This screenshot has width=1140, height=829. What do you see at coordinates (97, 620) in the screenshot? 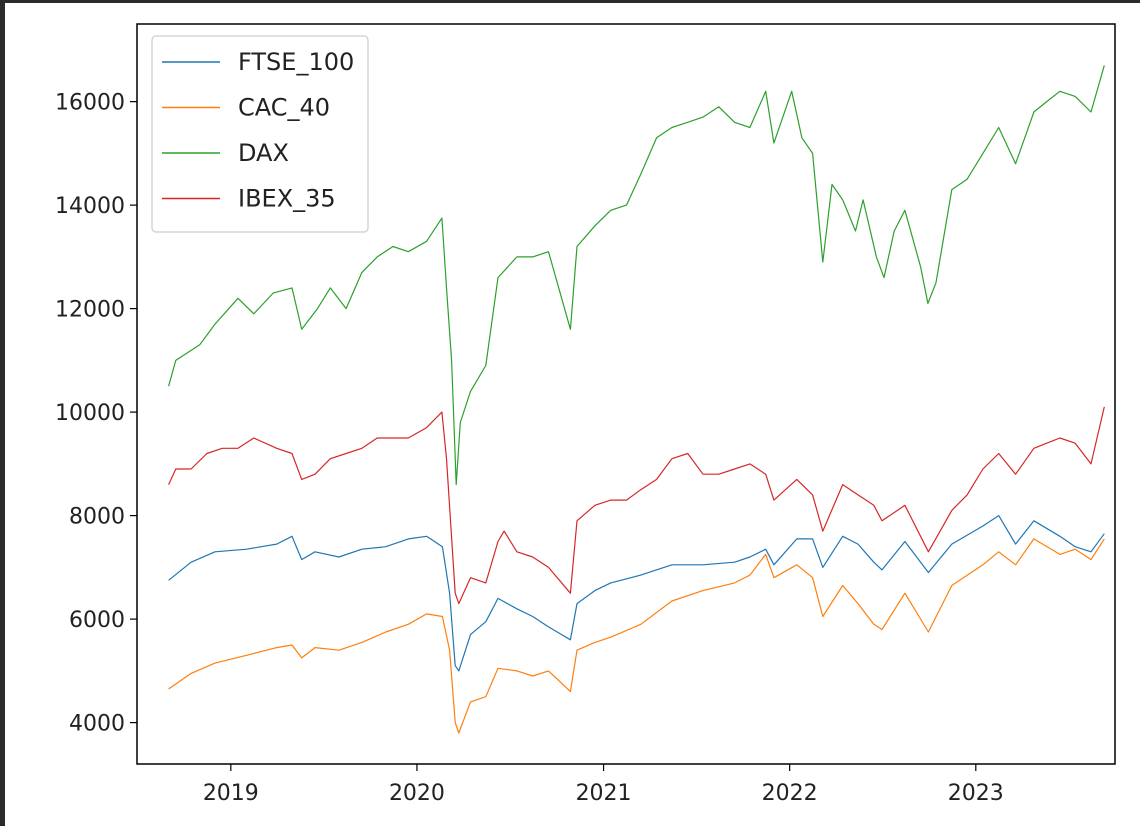
I see `y-tick-label: 6000` at bounding box center [97, 620].